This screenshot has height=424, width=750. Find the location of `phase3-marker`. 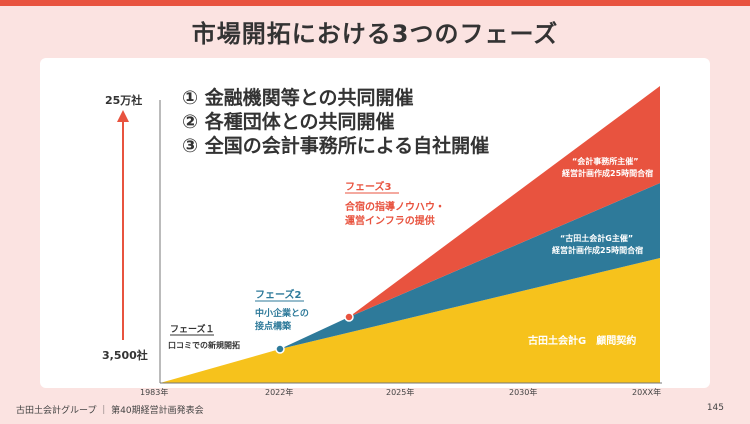

phase3-marker is located at coordinates (349, 317).